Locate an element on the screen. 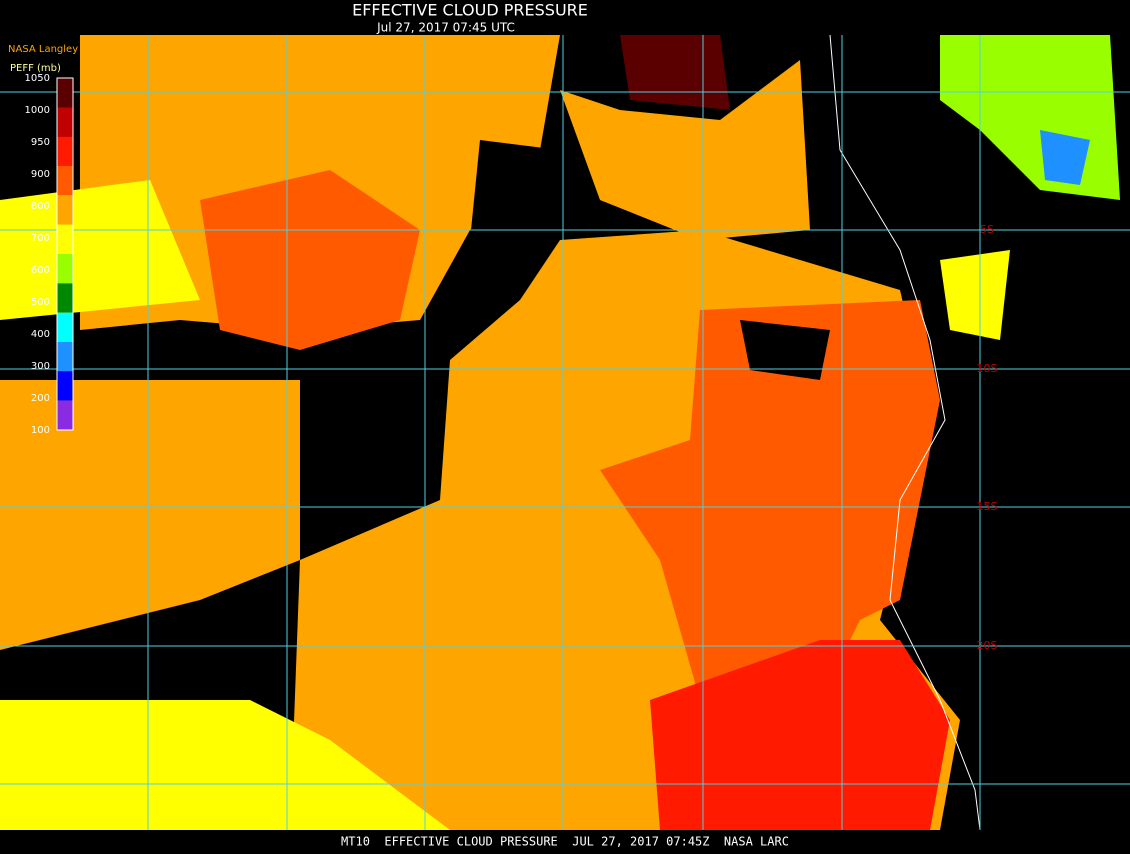  legend-label: 400 is located at coordinates (40, 334).